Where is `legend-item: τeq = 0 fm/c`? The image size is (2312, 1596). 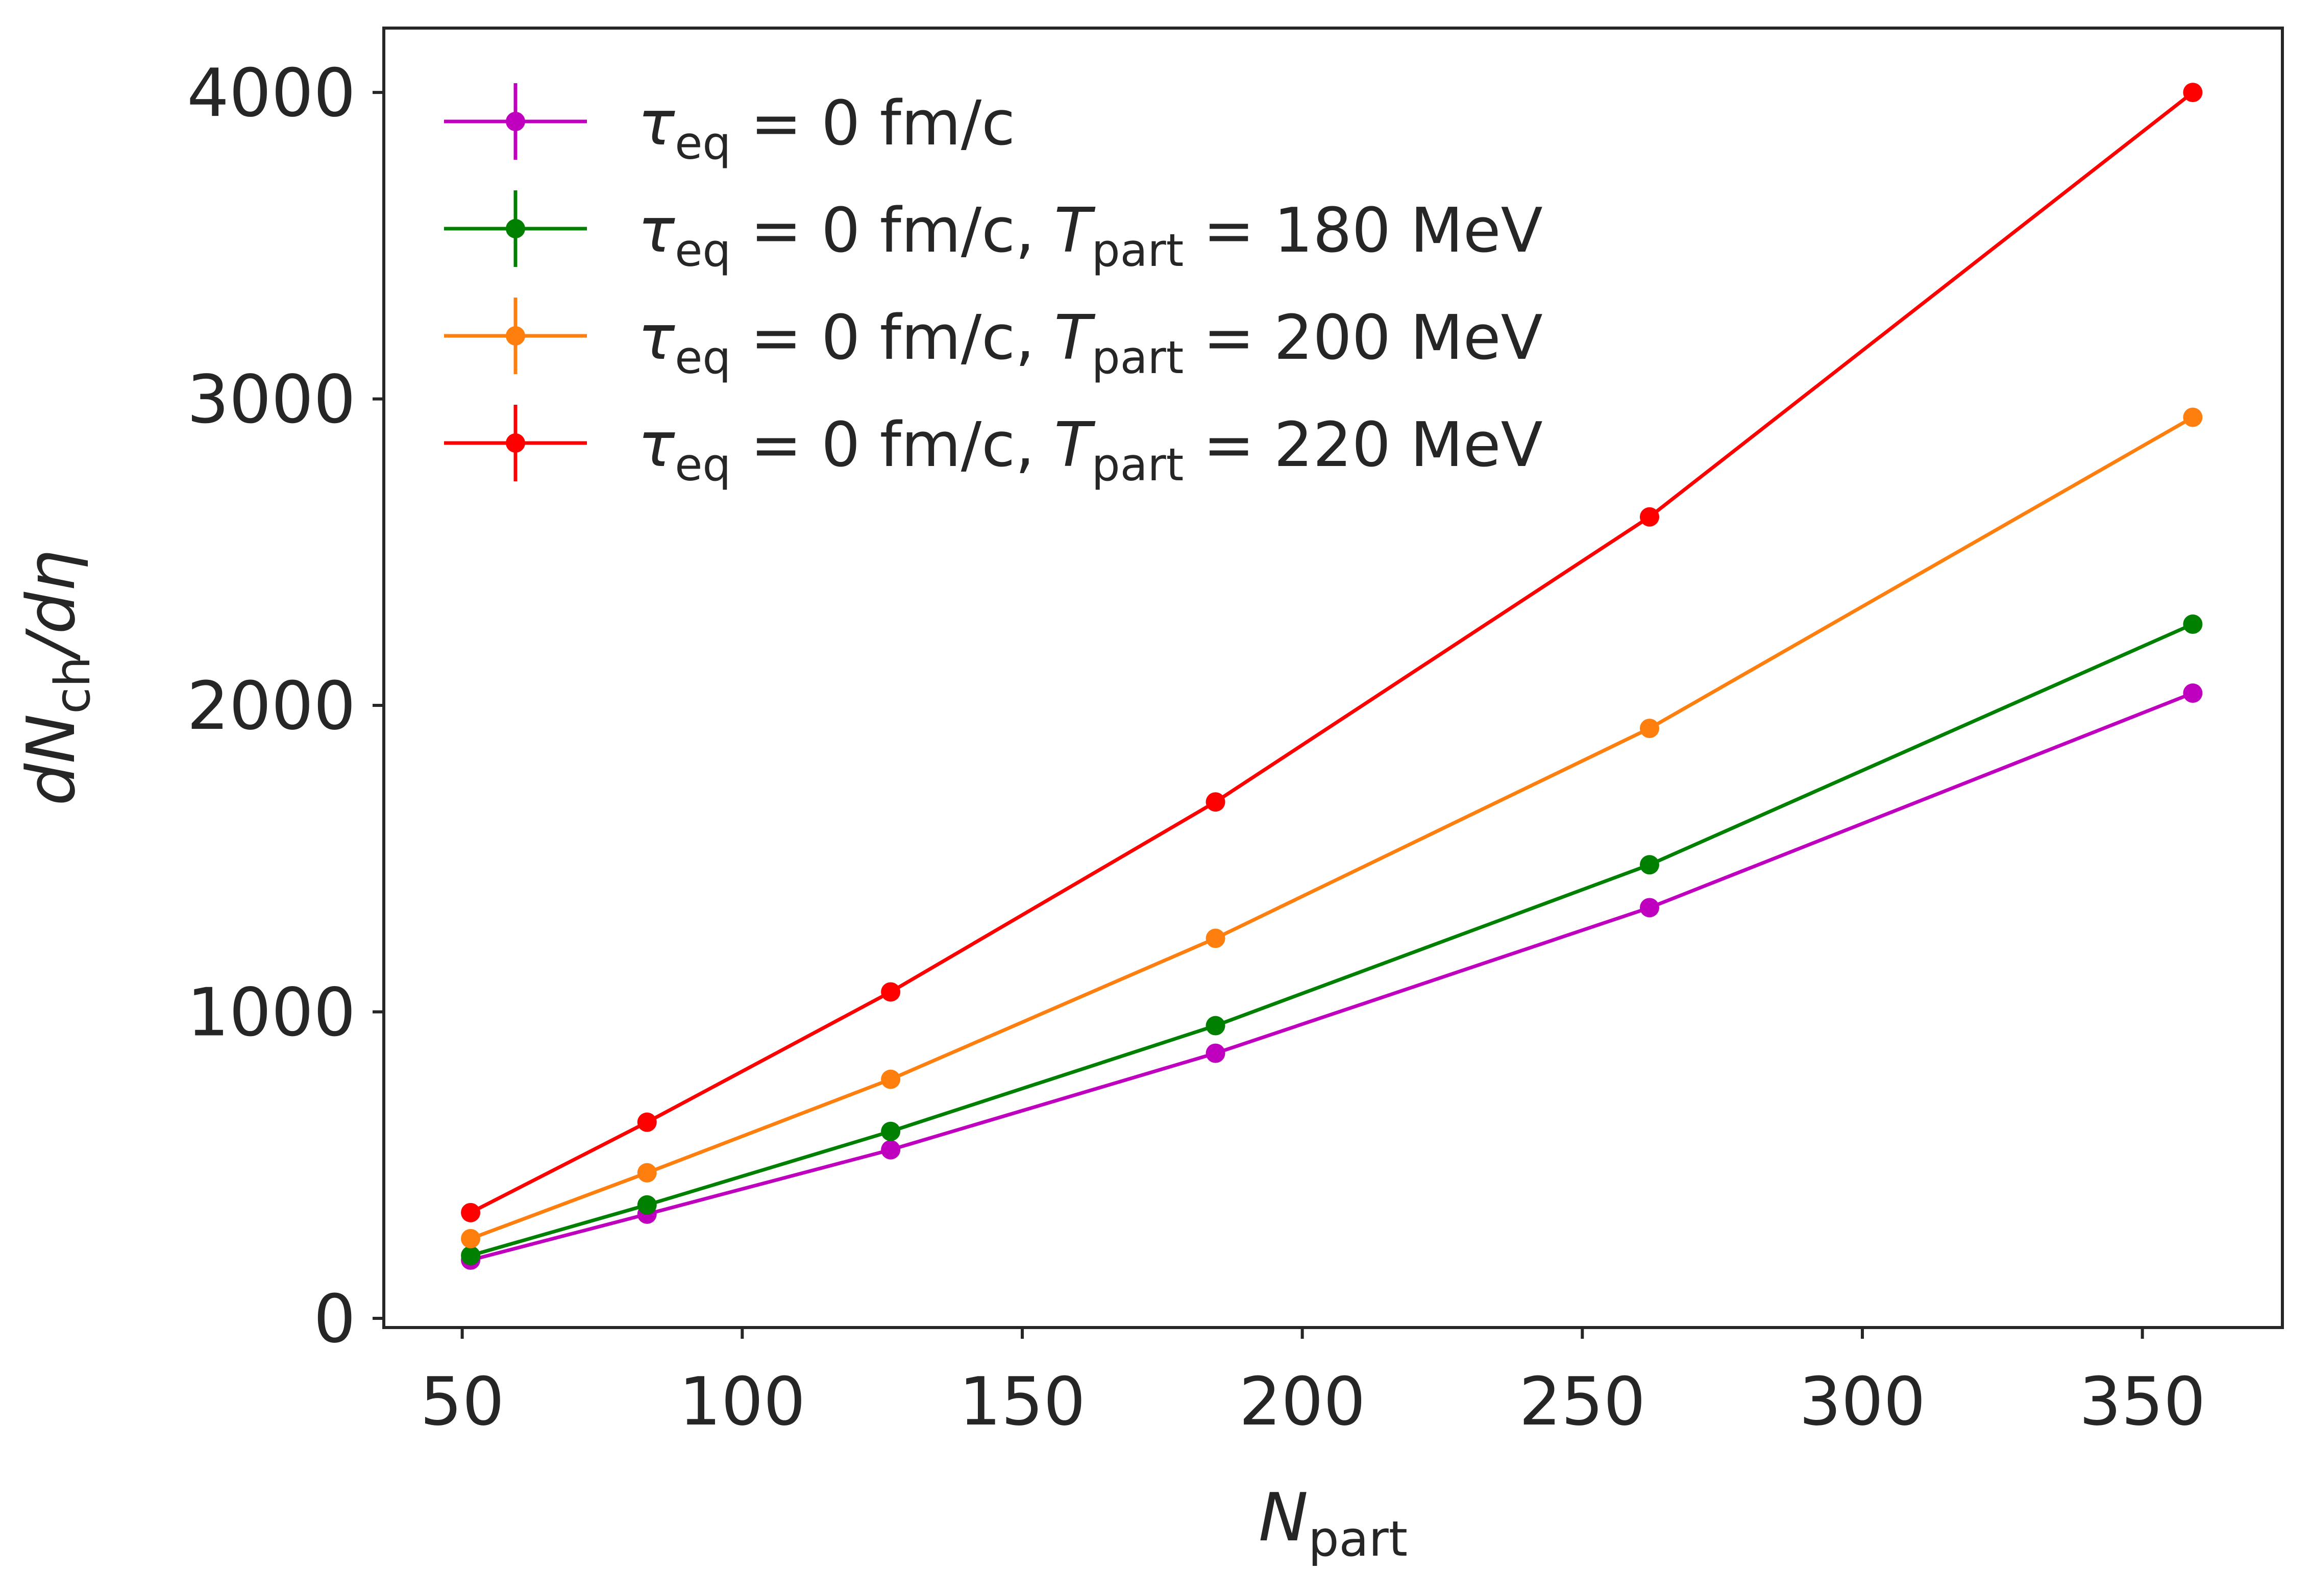
legend-item: τeq = 0 fm/c is located at coordinates (729, 126).